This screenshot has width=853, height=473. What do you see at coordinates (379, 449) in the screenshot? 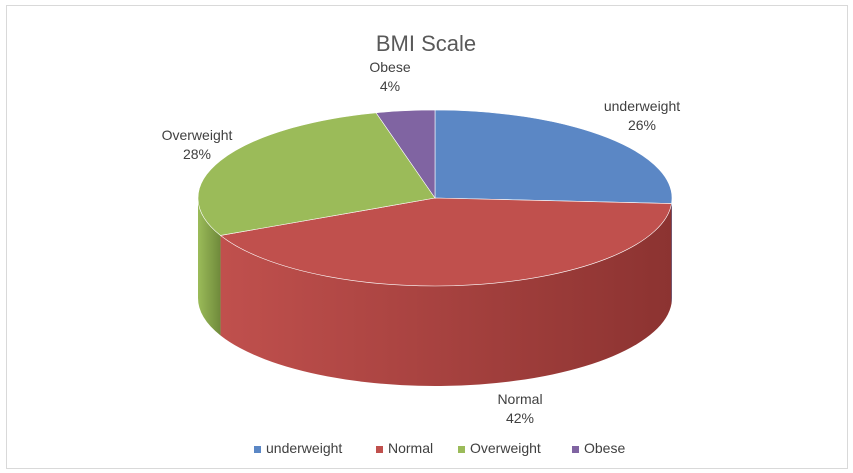
I see `legend-swatch-normal` at bounding box center [379, 449].